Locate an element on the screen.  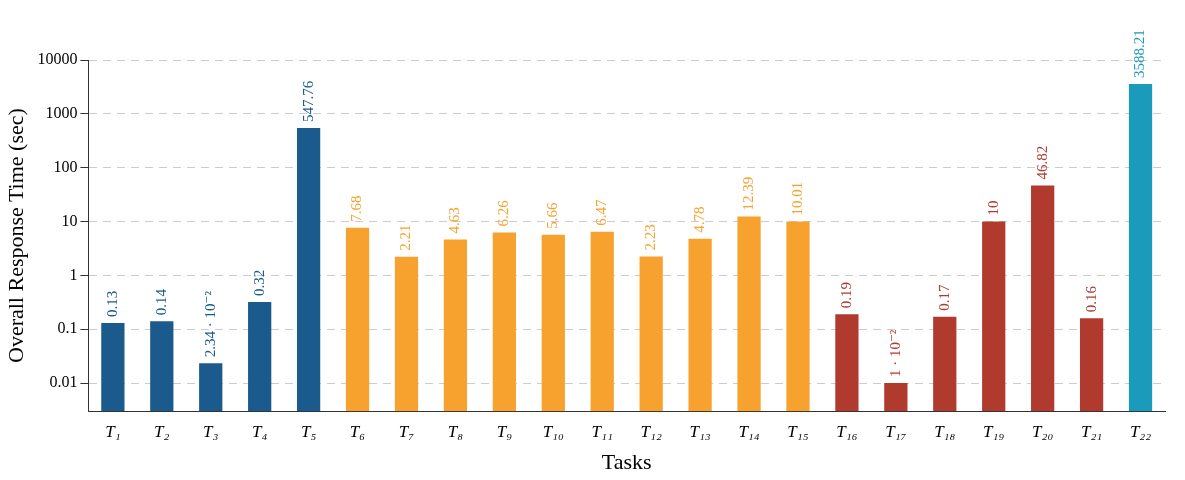
y-tick-label: 0.01 is located at coordinates (63, 382).